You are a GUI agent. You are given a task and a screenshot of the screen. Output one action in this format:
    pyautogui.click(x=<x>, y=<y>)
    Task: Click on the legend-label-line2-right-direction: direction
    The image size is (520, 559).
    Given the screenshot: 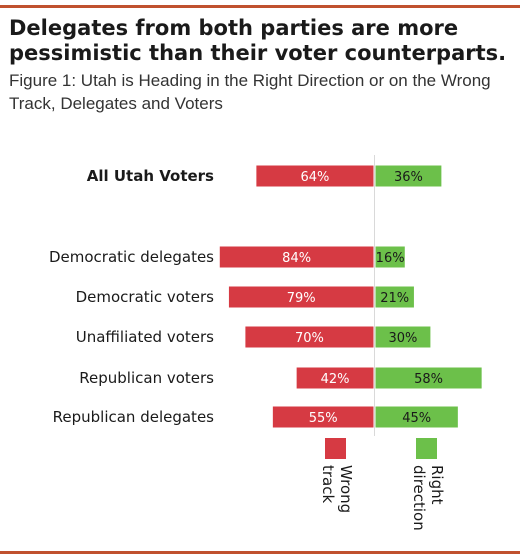 What is the action you would take?
    pyautogui.click(x=419, y=498)
    